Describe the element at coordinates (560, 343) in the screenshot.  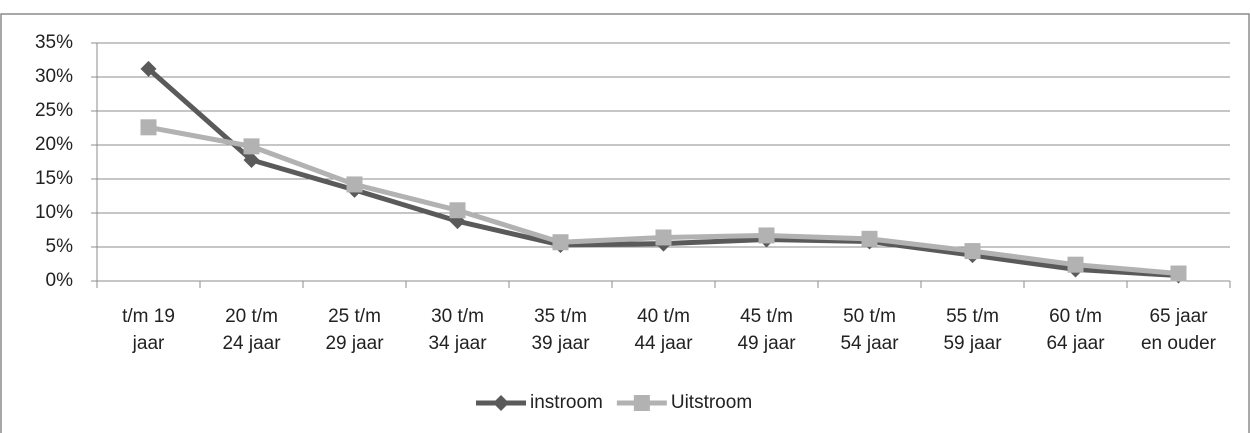
I see `x-tick-label: 39 jaar` at that location.